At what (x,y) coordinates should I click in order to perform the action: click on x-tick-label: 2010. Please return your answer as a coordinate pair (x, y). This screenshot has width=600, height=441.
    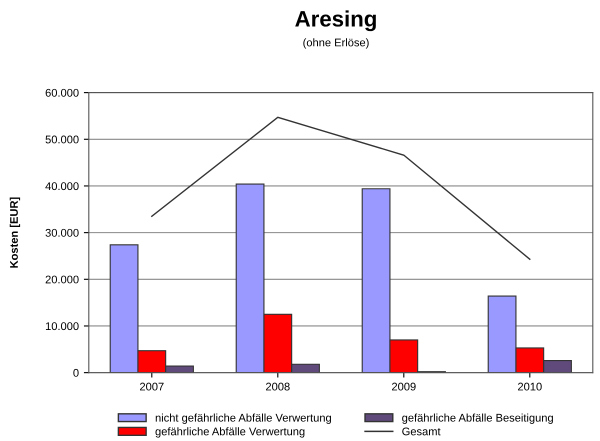
    Looking at the image, I should click on (530, 386).